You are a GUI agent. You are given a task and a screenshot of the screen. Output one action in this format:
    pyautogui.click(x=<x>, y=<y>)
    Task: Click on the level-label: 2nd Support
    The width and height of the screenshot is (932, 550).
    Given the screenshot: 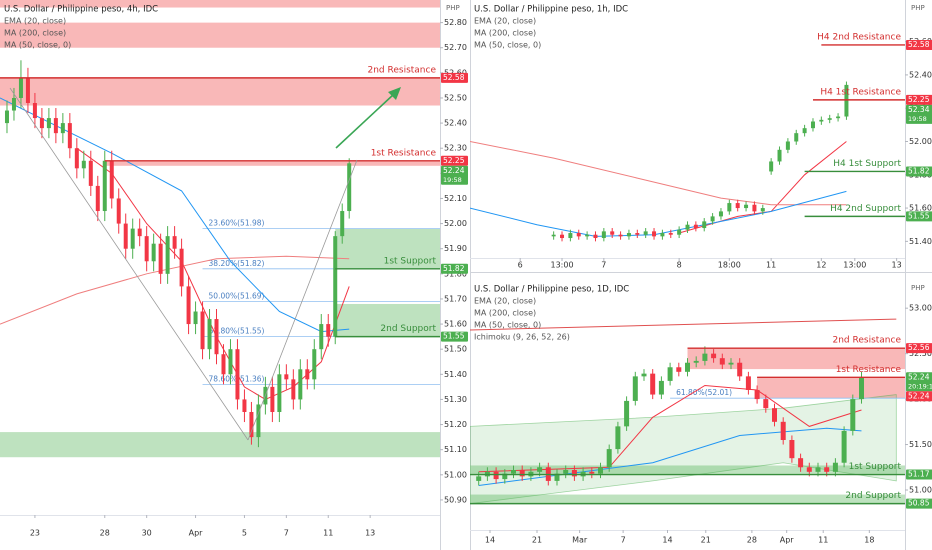 What is the action you would take?
    pyautogui.click(x=873, y=496)
    